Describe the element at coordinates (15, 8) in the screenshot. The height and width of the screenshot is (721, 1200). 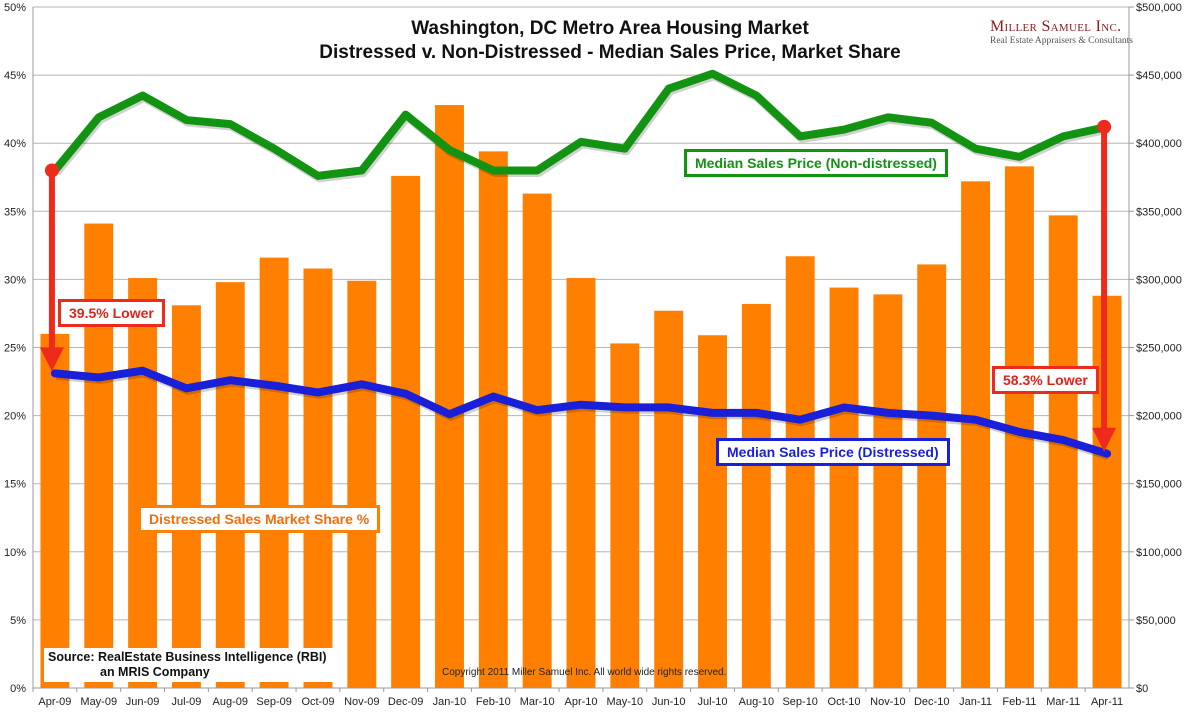
I see `left-tick-label: 50%` at that location.